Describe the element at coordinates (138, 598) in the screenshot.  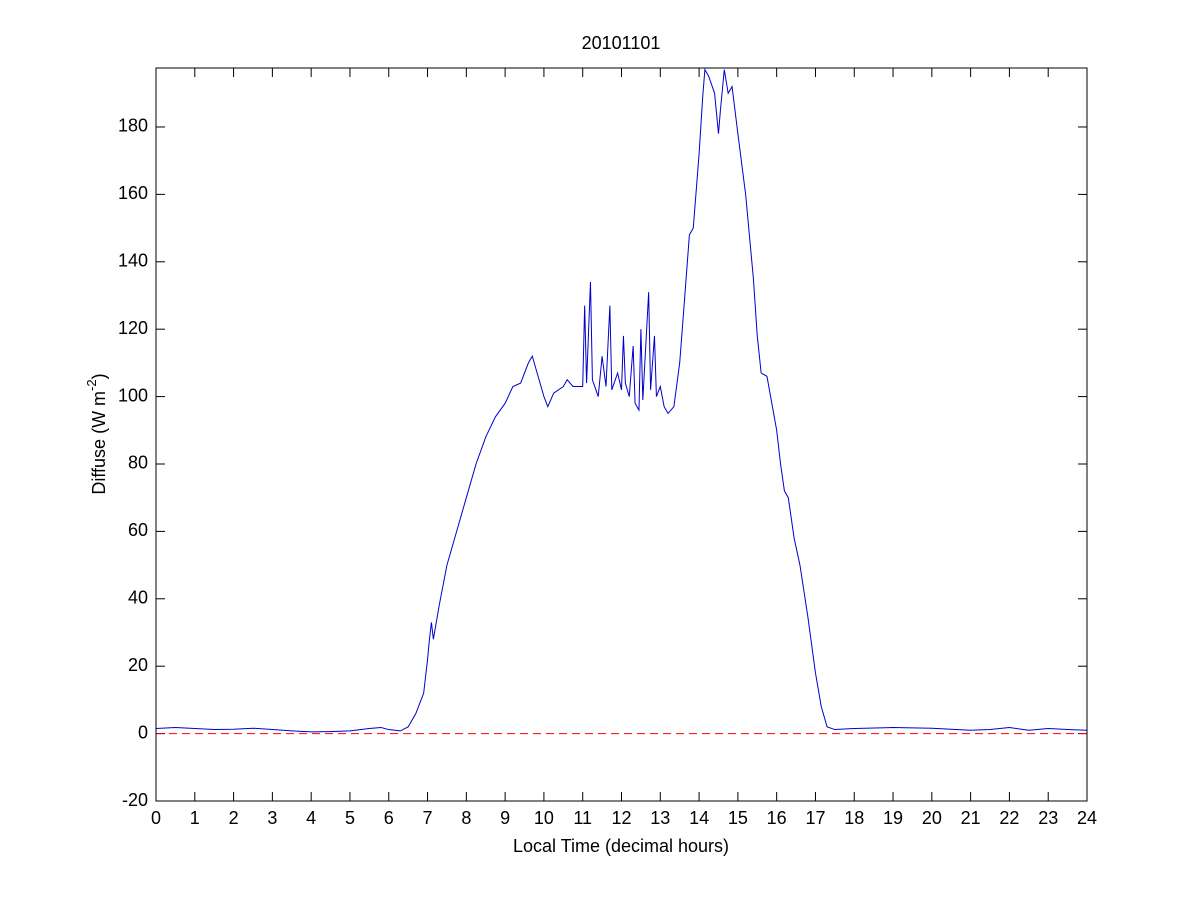
I see `y-tick-label: 40` at that location.